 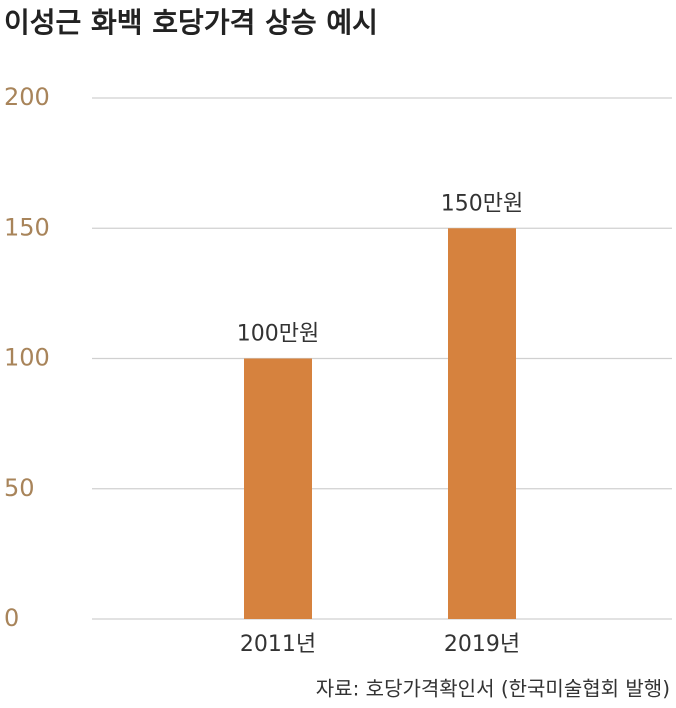 I want to click on y-tick-label: 150, so click(x=27, y=227).